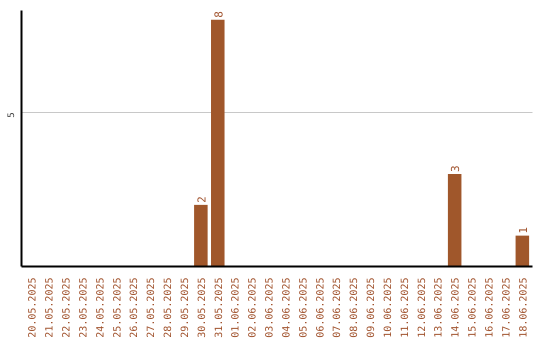  What do you see at coordinates (304, 307) in the screenshot?
I see `x-tick-label: 05.06.2025` at bounding box center [304, 307].